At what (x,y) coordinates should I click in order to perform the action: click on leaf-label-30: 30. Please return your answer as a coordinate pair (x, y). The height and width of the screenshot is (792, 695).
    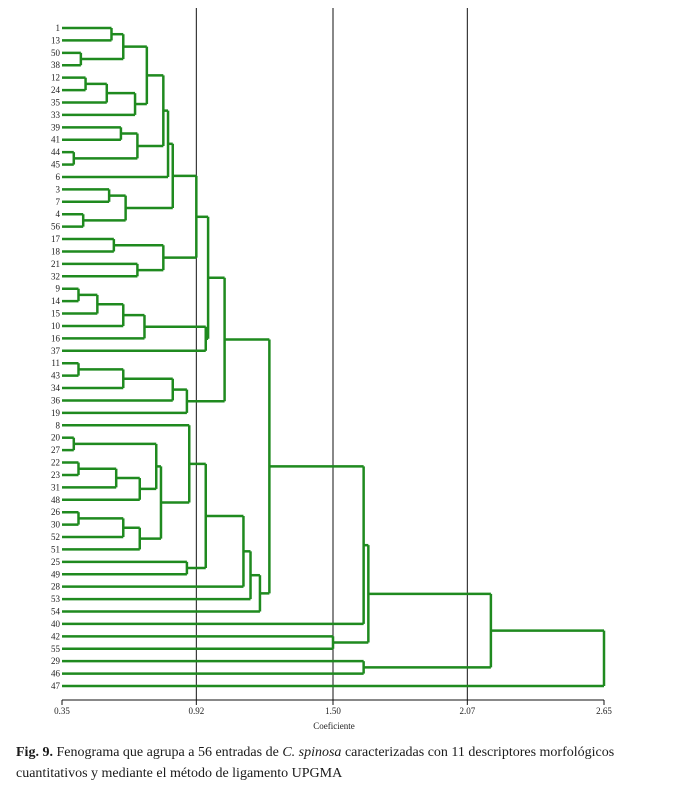
    Looking at the image, I should click on (56, 525).